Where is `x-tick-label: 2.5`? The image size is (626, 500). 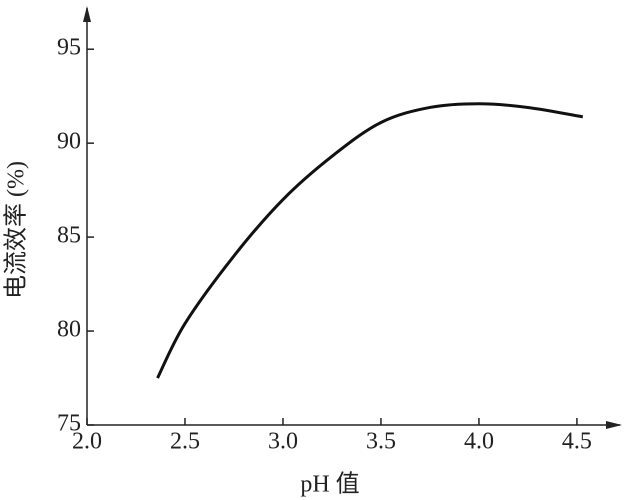
x-tick-label: 2.5 is located at coordinates (185, 442).